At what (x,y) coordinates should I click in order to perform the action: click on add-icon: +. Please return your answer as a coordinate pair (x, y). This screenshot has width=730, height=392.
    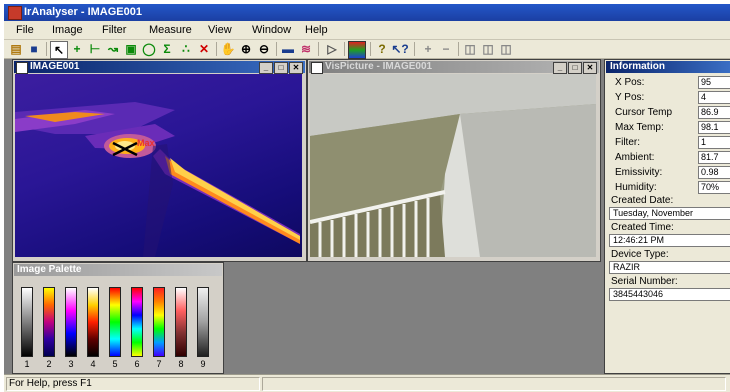
    Looking at the image, I should click on (428, 49).